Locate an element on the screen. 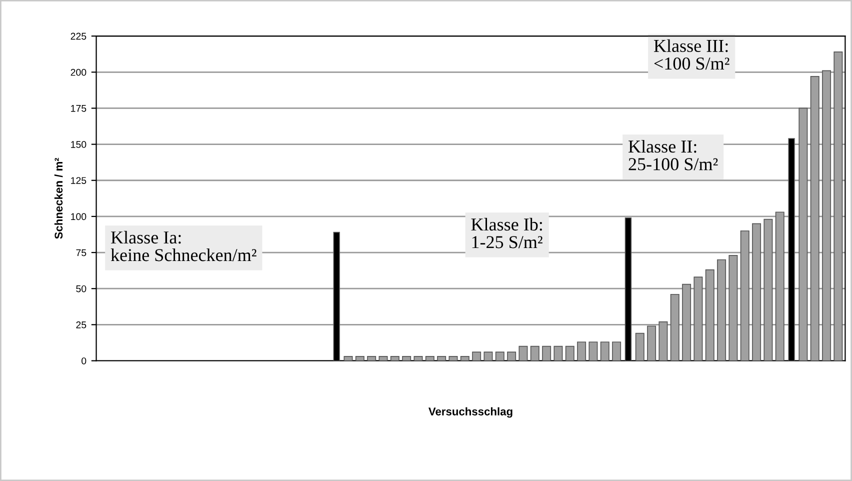 The height and width of the screenshot is (481, 852). y-tick-label: 150 is located at coordinates (78, 144).